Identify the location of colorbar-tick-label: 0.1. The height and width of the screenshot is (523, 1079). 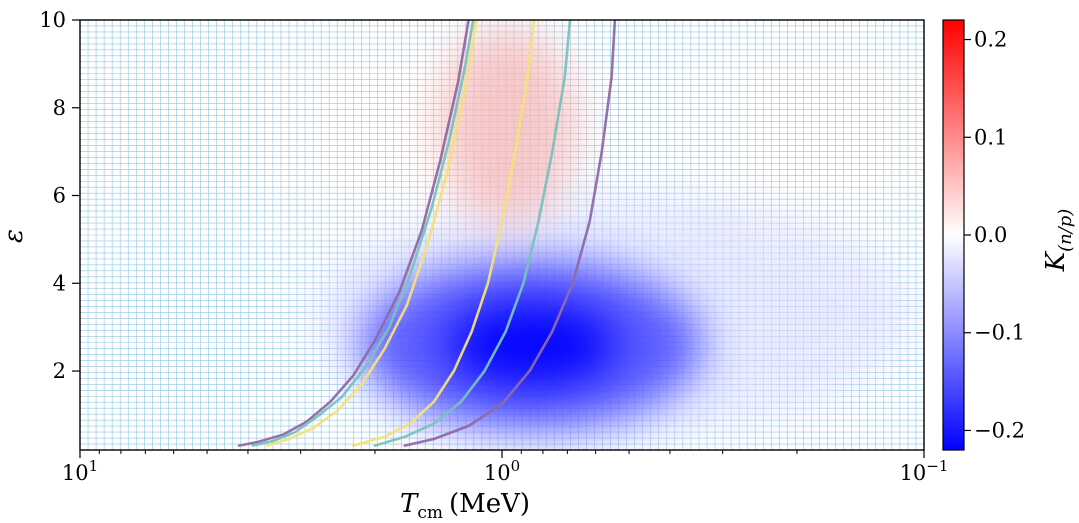
(990, 137).